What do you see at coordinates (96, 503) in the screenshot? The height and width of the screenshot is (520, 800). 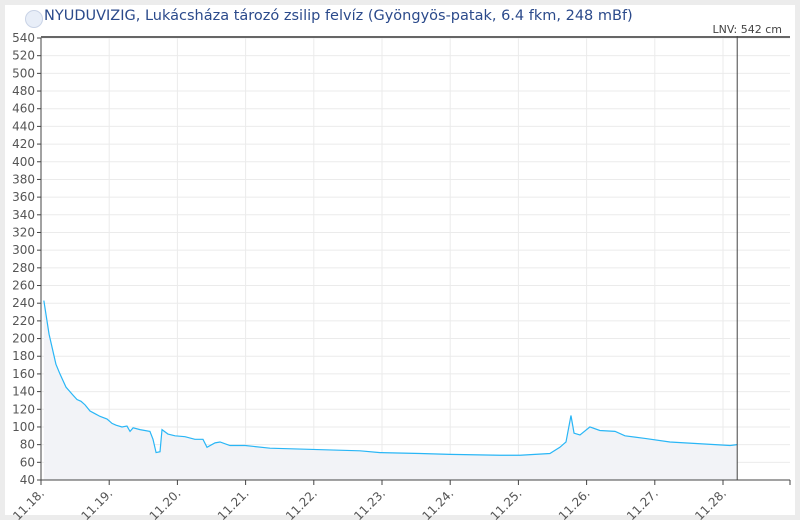 I see `x-tick-label: 11.19.` at bounding box center [96, 503].